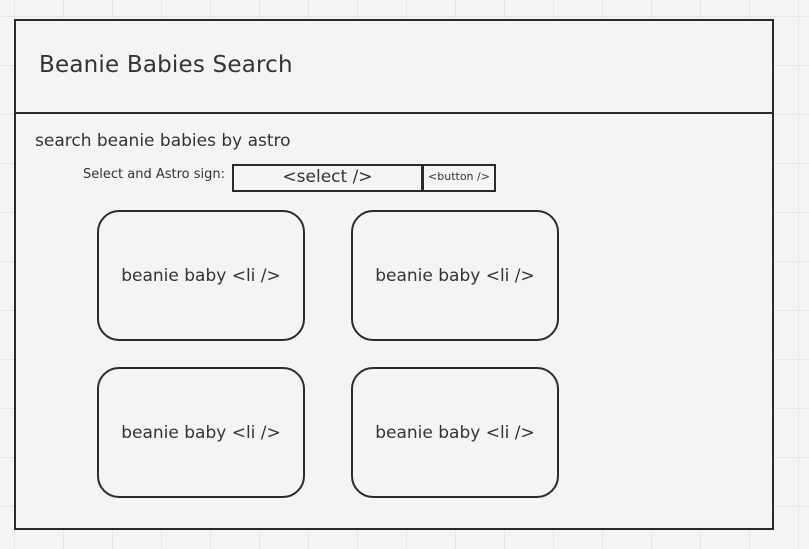  What do you see at coordinates (459, 178) in the screenshot?
I see `search-button: <button />` at bounding box center [459, 178].